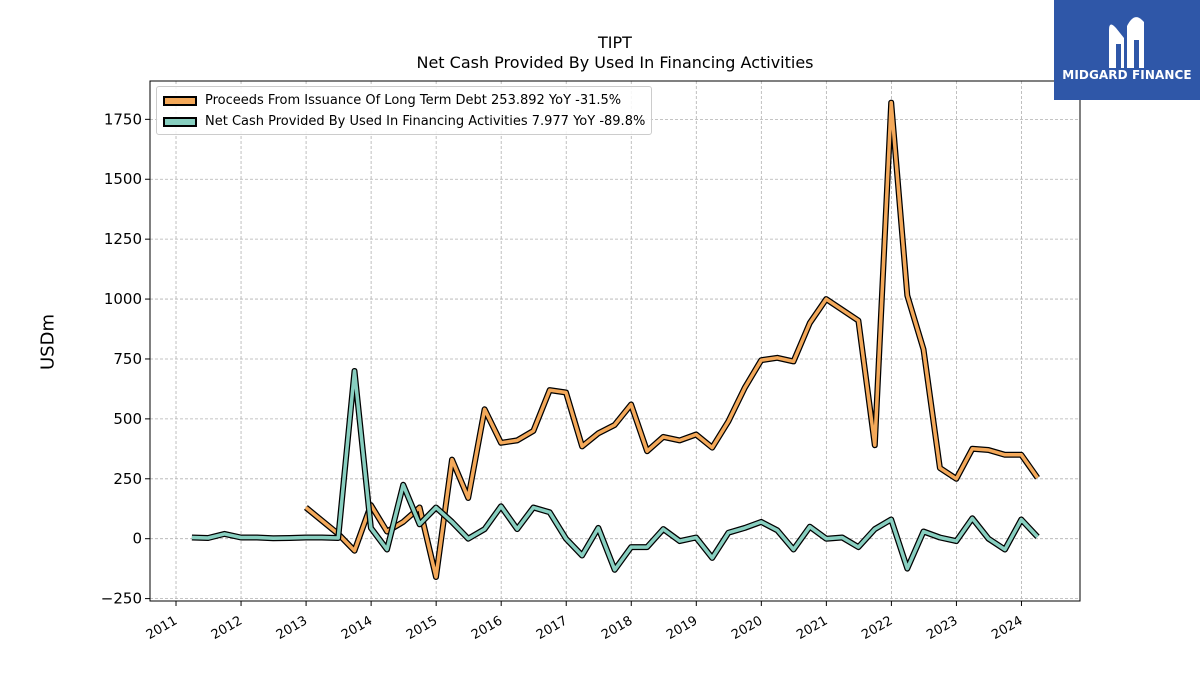 The height and width of the screenshot is (675, 1200). I want to click on x-tick-label: 2018, so click(617, 628).